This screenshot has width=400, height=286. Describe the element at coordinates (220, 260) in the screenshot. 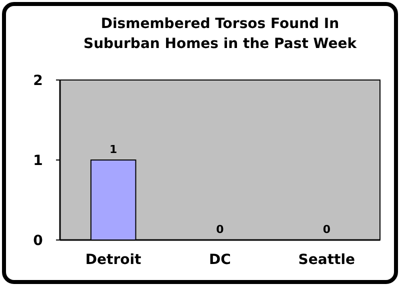

I see `x-tick-label: DC` at that location.